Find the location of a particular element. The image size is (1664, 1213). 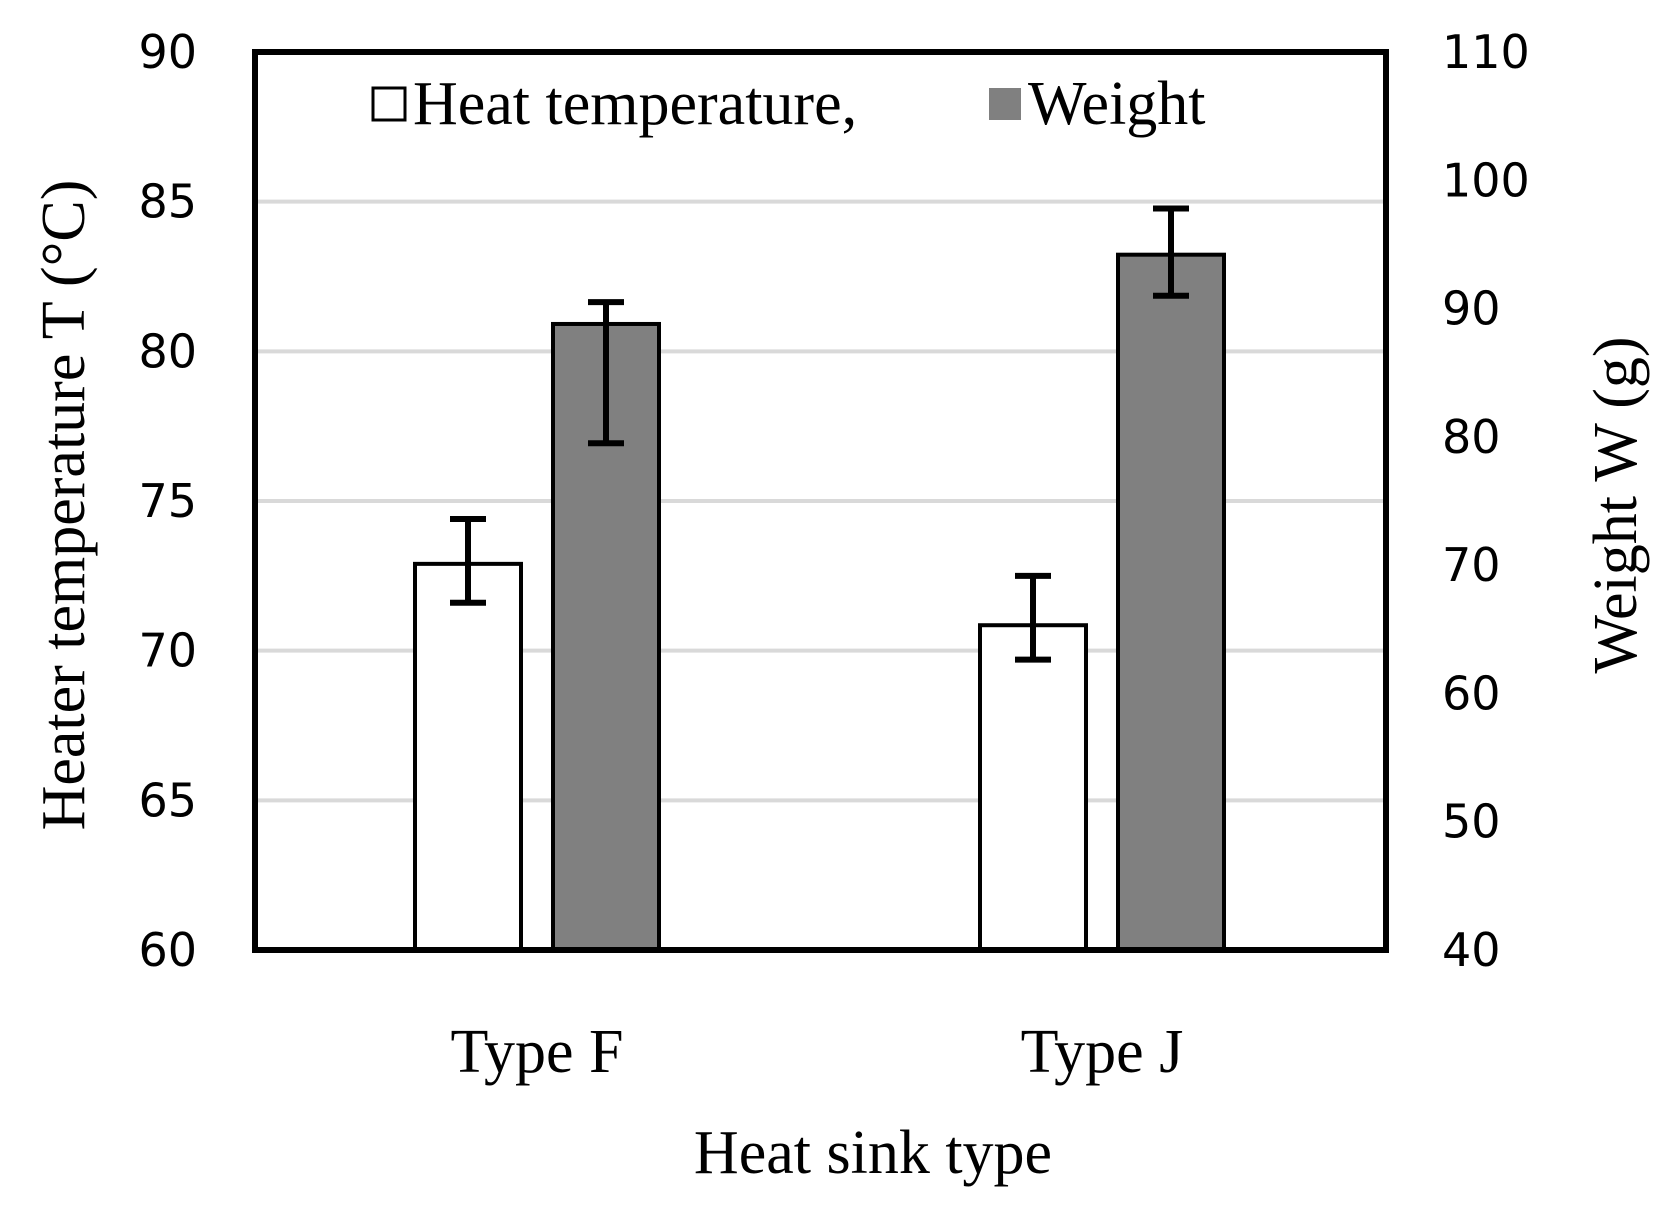

right-tick-label: 90 is located at coordinates (1471, 309).